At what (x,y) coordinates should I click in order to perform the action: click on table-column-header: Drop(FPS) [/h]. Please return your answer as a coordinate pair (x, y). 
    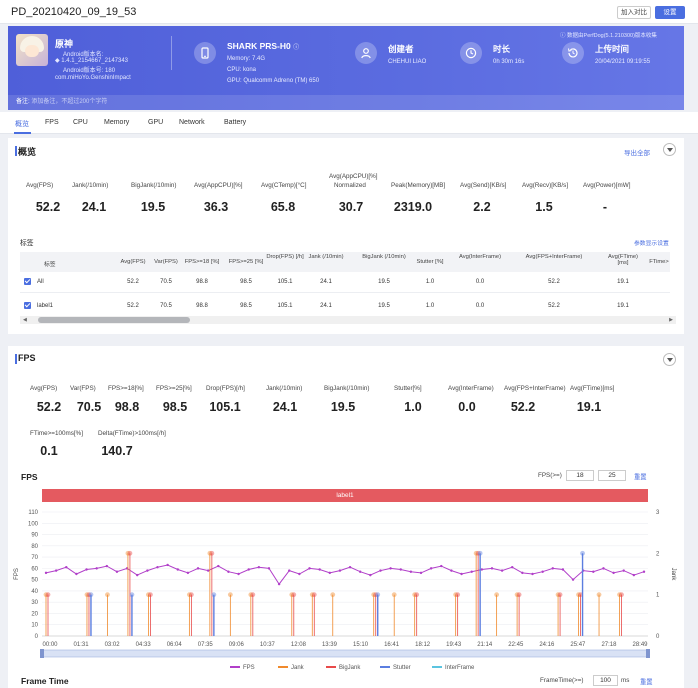
    Looking at the image, I should click on (285, 257).